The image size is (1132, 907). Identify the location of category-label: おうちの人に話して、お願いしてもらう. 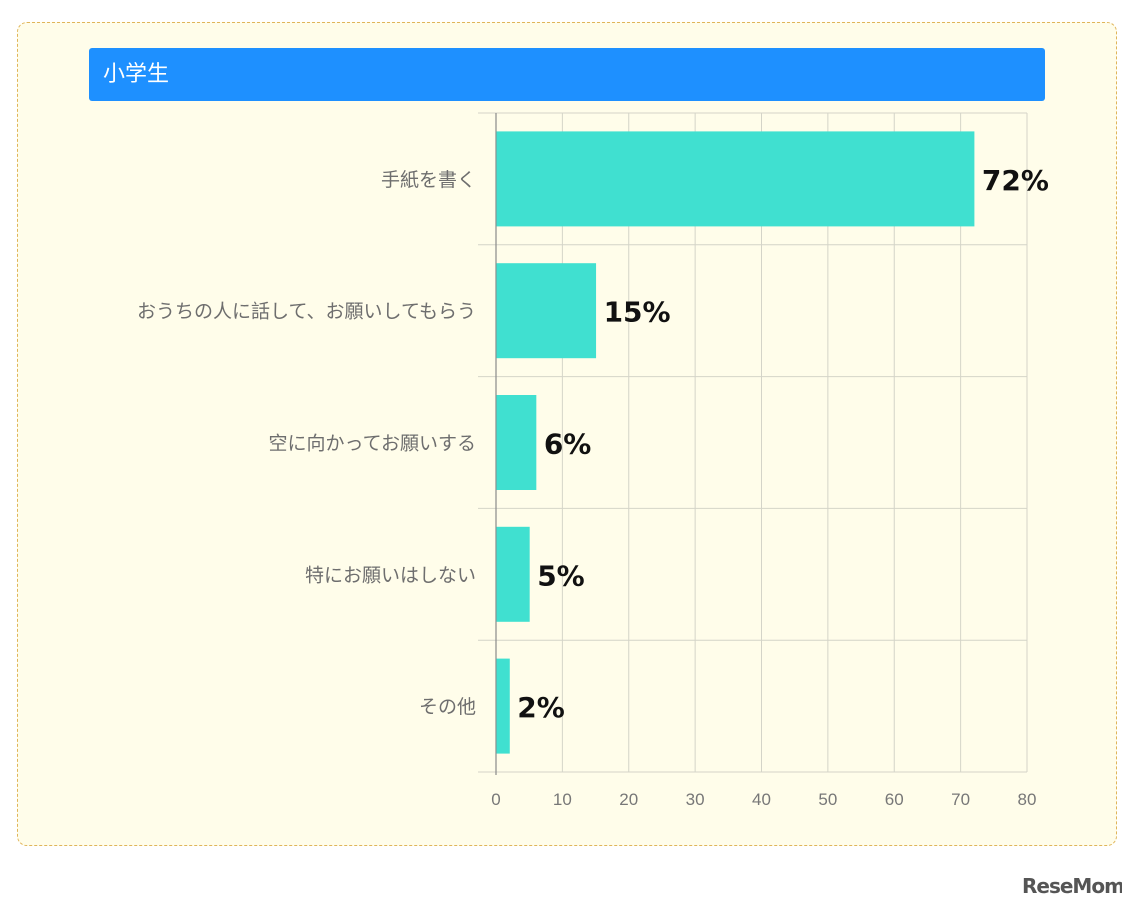
(306, 312).